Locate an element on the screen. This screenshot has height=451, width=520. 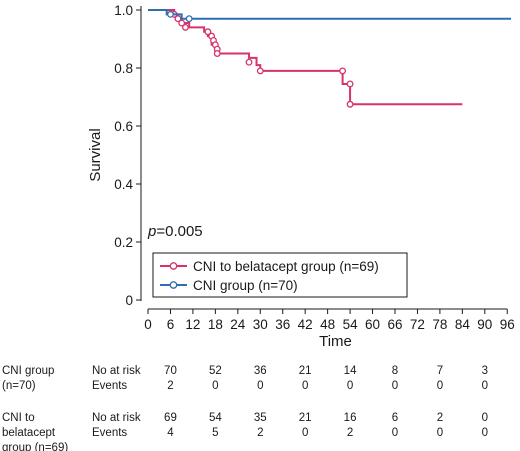
risk-cell: 4 is located at coordinates (170, 433).